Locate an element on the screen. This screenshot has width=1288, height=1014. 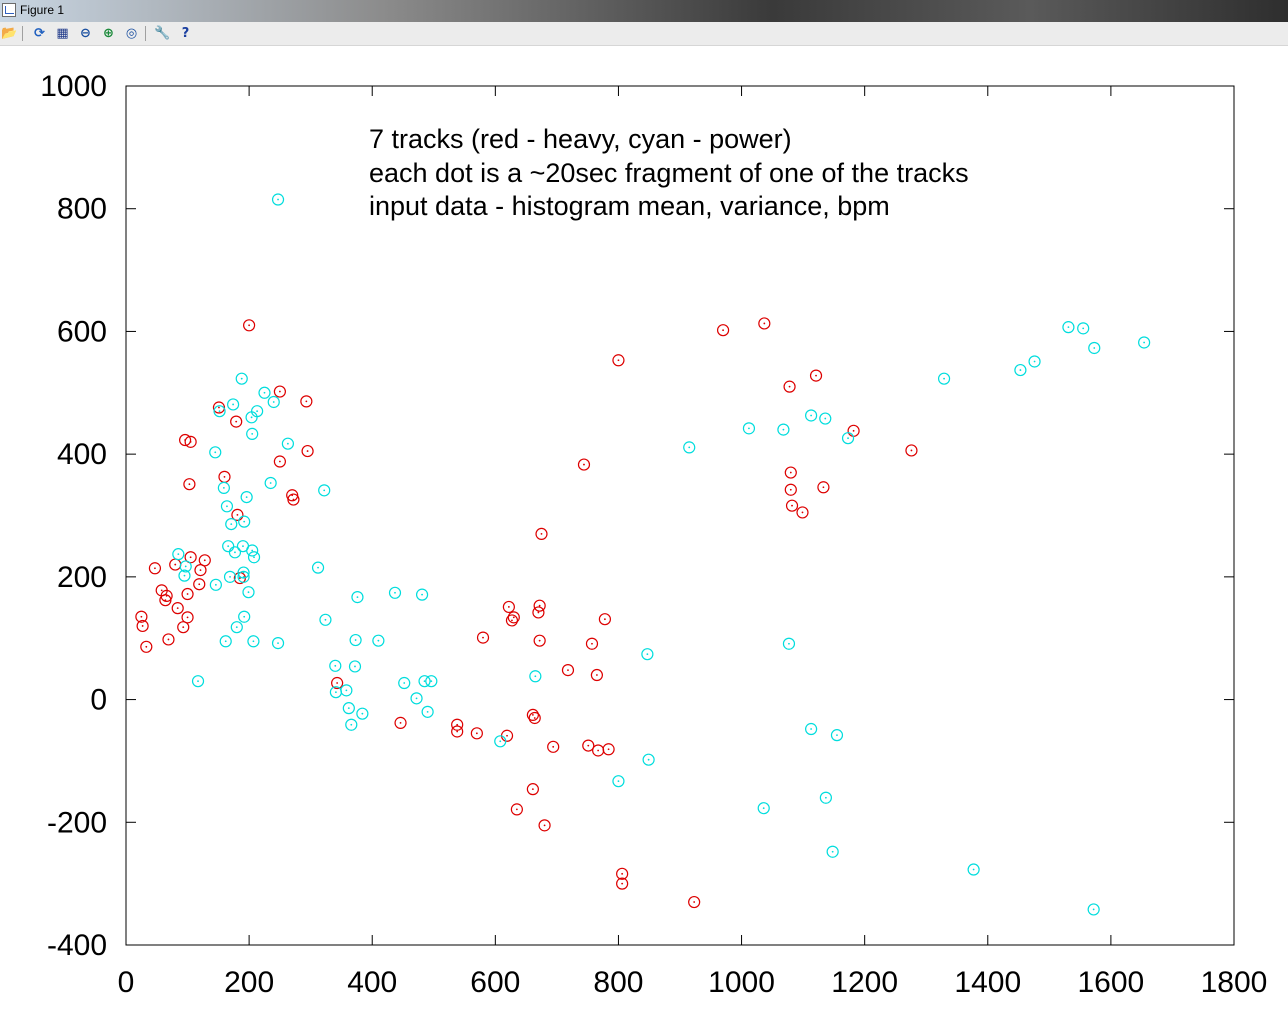
y-tick-label: 400 is located at coordinates (82, 454).